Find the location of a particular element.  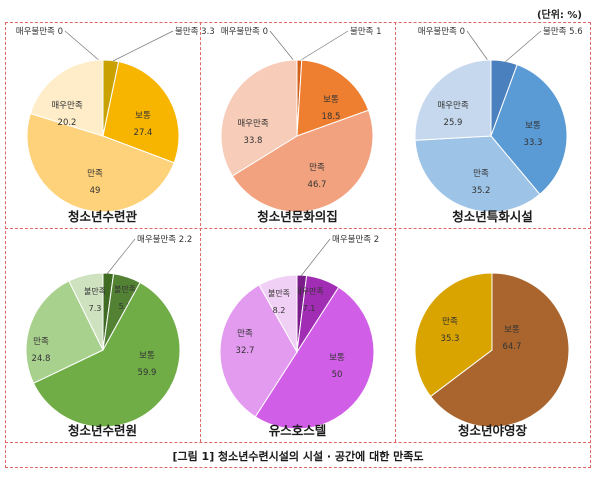

pie-chart-youth-training-institute: 매우불만족 2.2 불만족 5.8 보통 59.9 만족 24.8 불만족 7.3 청소년수련원 is located at coordinates (102, 335).